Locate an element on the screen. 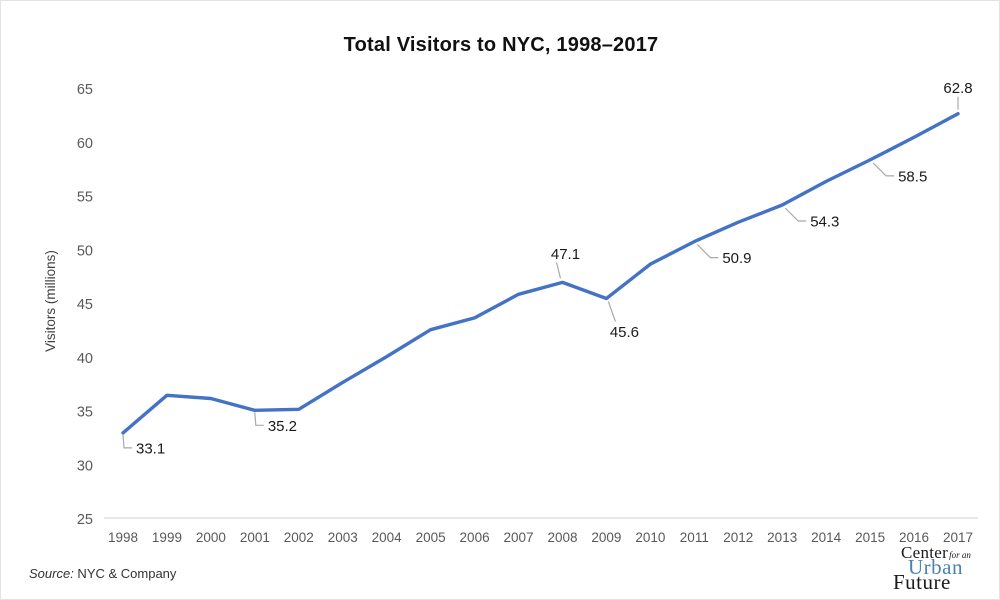  y-tick-label: 25 is located at coordinates (85, 520).